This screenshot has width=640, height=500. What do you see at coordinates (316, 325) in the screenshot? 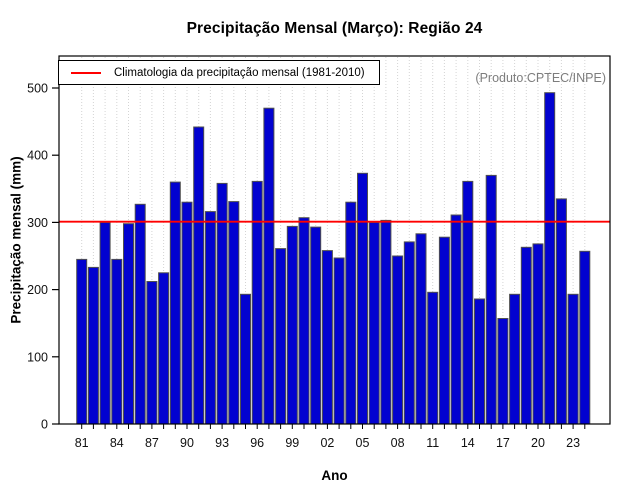
I see `bar-2001` at bounding box center [316, 325].